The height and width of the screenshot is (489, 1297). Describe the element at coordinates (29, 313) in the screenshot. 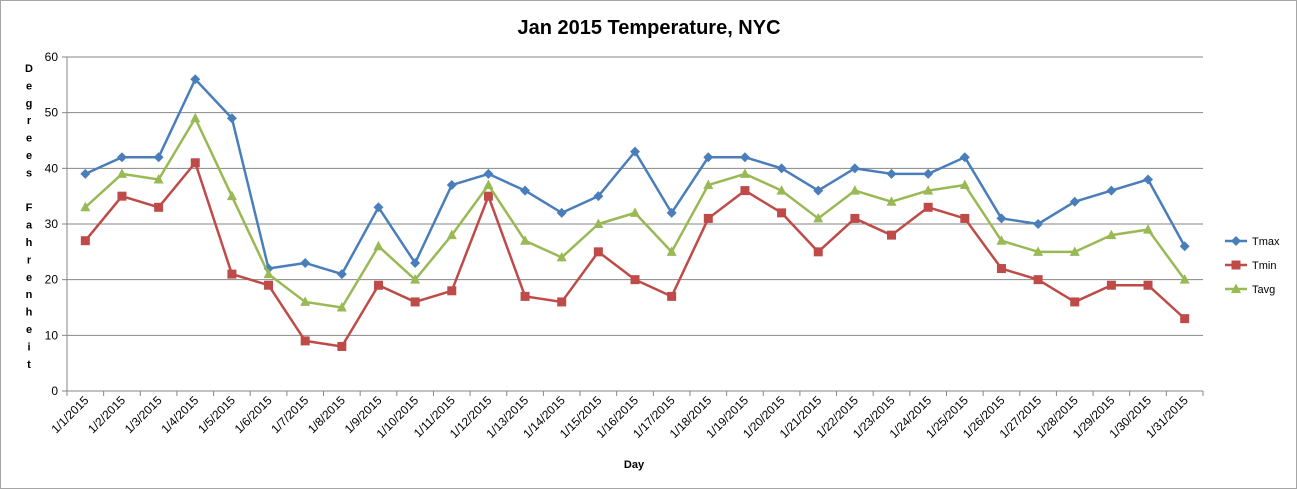

I see `y-axis-label-char: h` at that location.